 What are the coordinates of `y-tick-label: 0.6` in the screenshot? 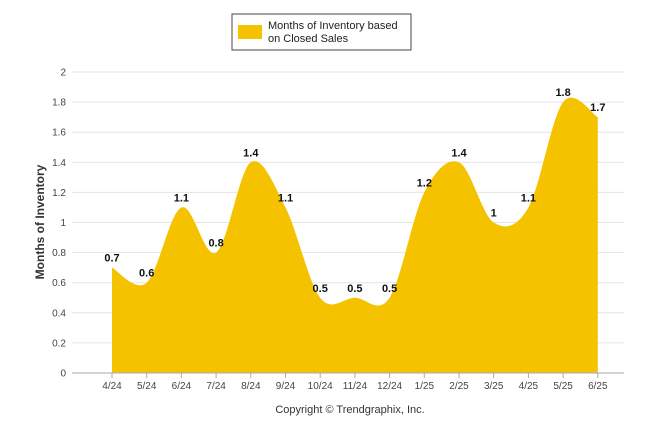 It's located at (59, 283).